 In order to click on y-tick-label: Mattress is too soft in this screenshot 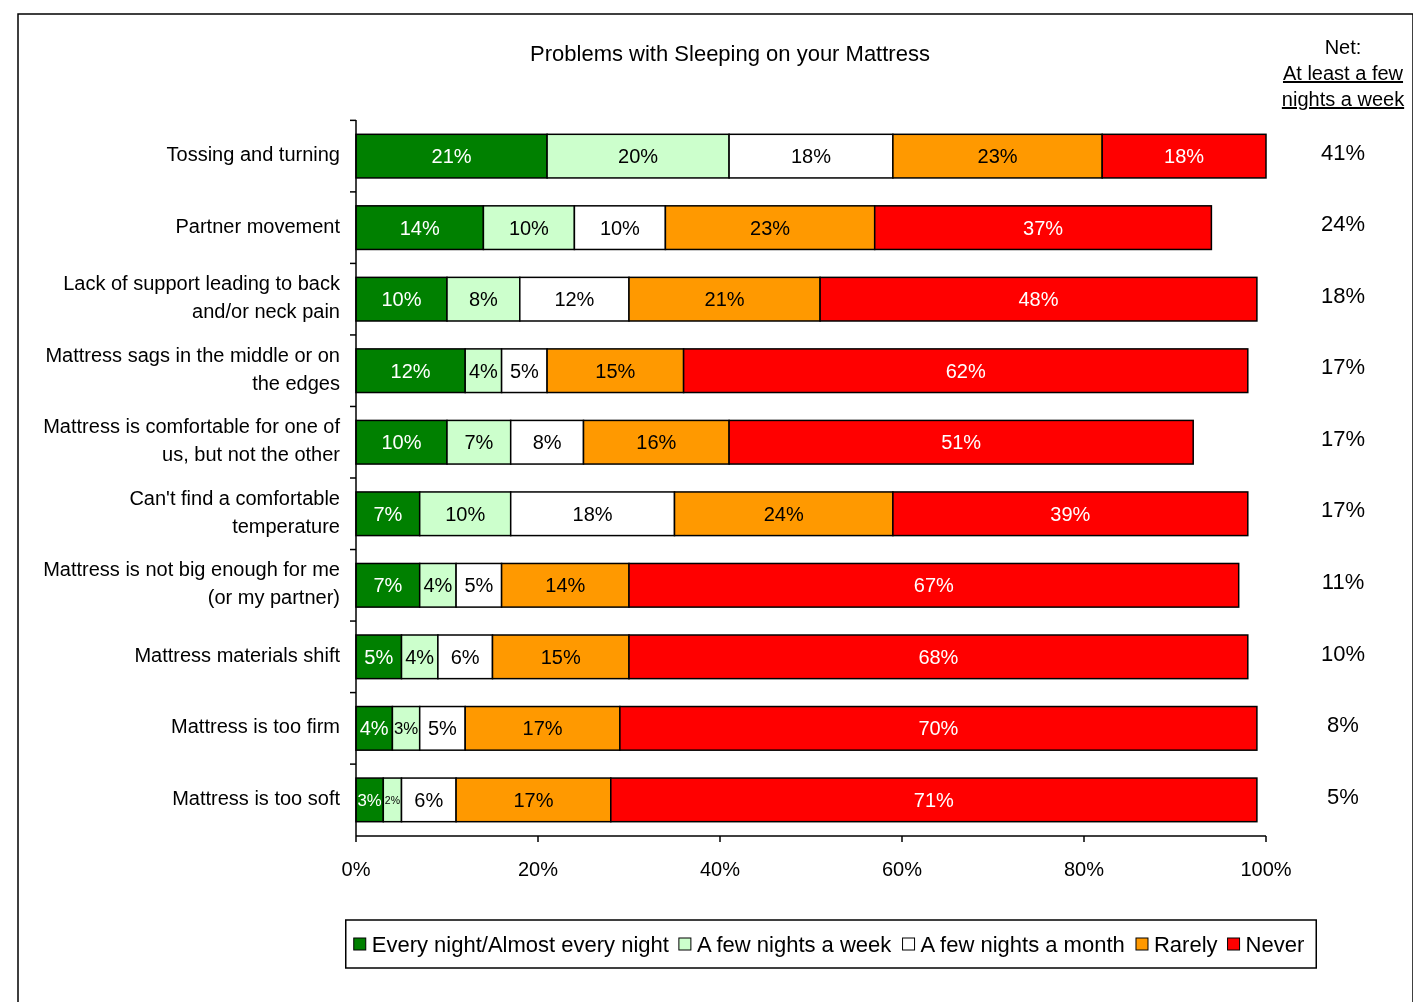, I will do `click(256, 797)`.